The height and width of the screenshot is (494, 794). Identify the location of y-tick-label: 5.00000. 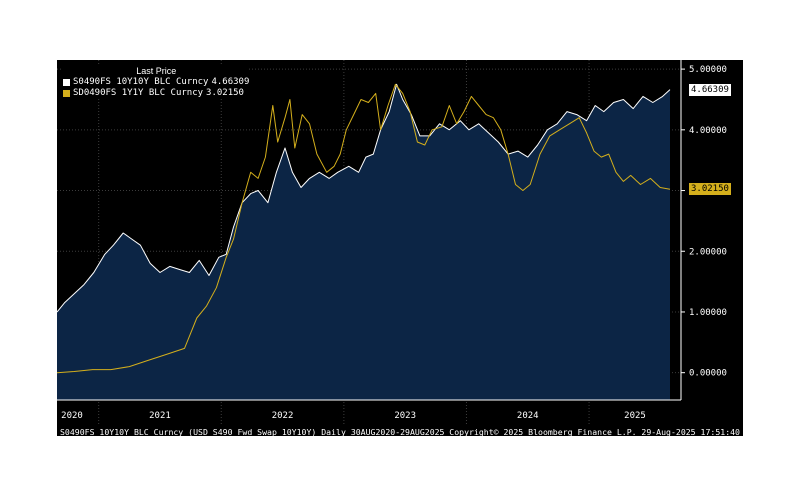
(708, 70).